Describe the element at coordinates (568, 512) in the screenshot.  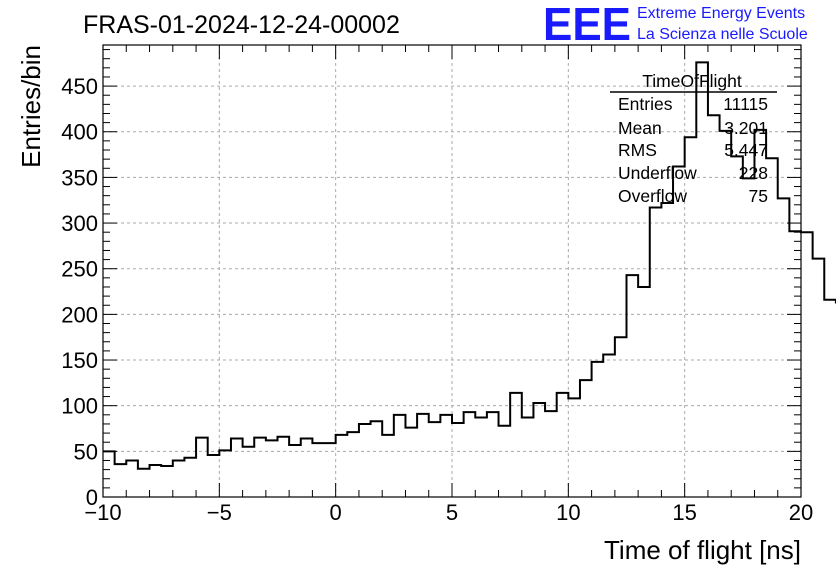
I see `x-tick-label: 10` at that location.